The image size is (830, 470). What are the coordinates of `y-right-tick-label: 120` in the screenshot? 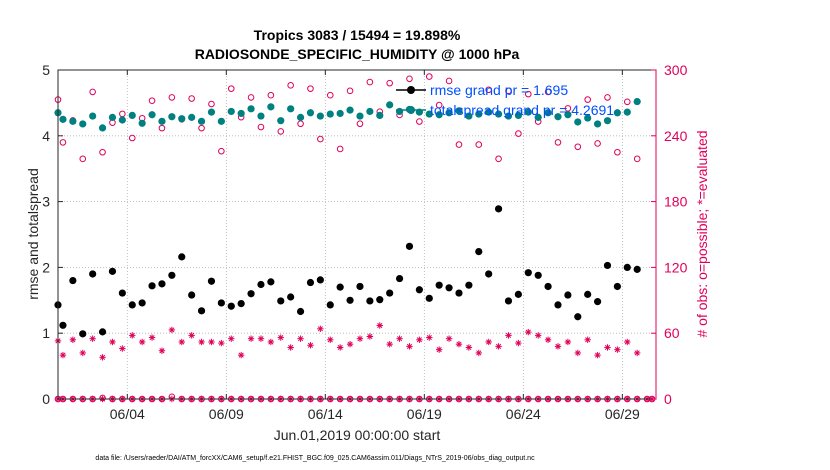 It's located at (676, 267).